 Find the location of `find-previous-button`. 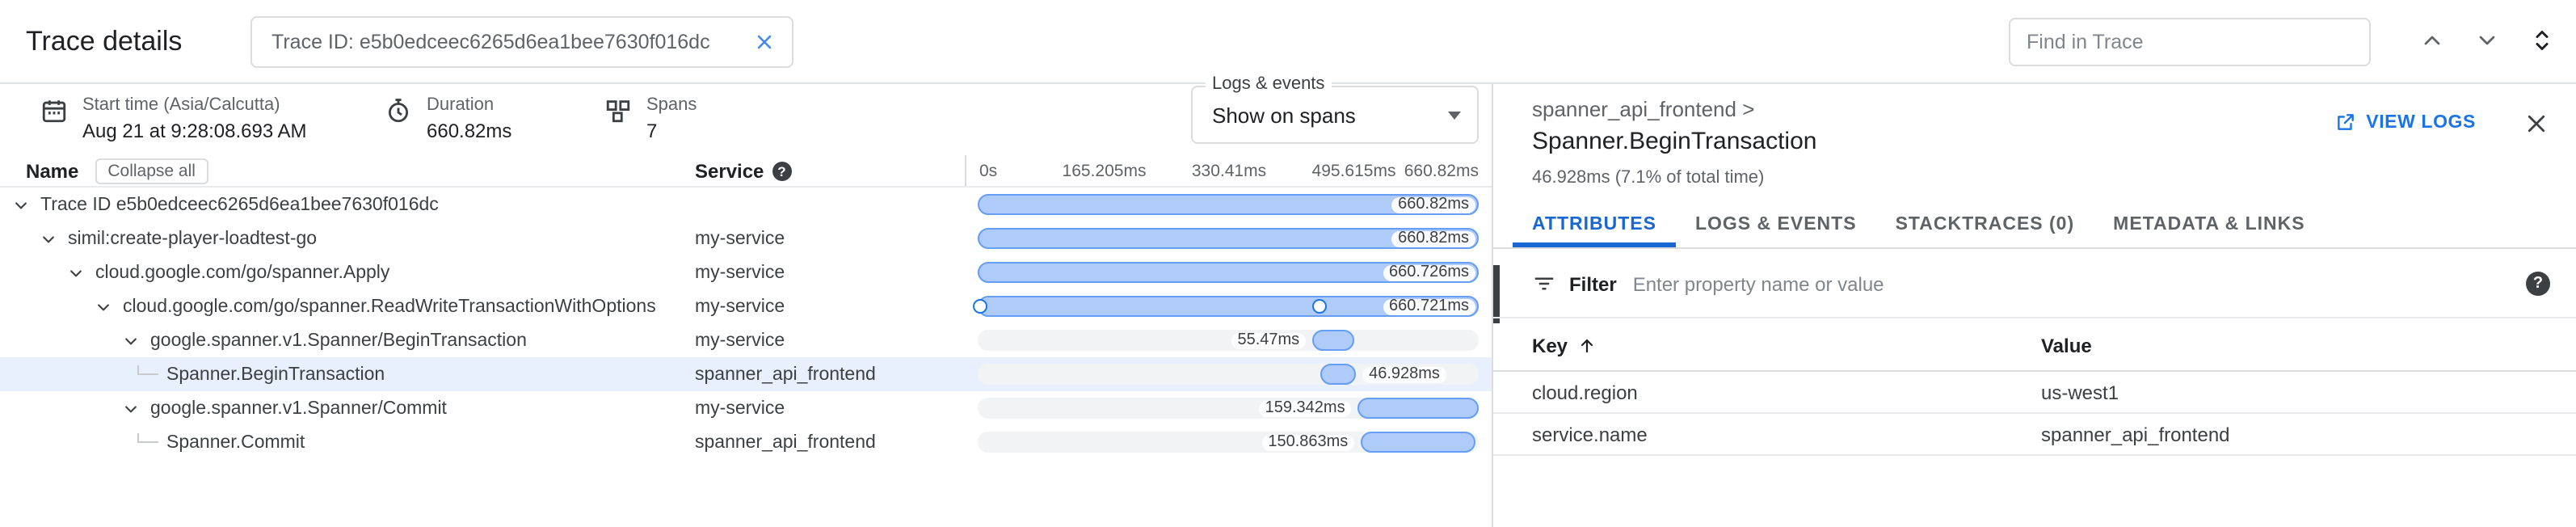

find-previous-button is located at coordinates (2432, 40).